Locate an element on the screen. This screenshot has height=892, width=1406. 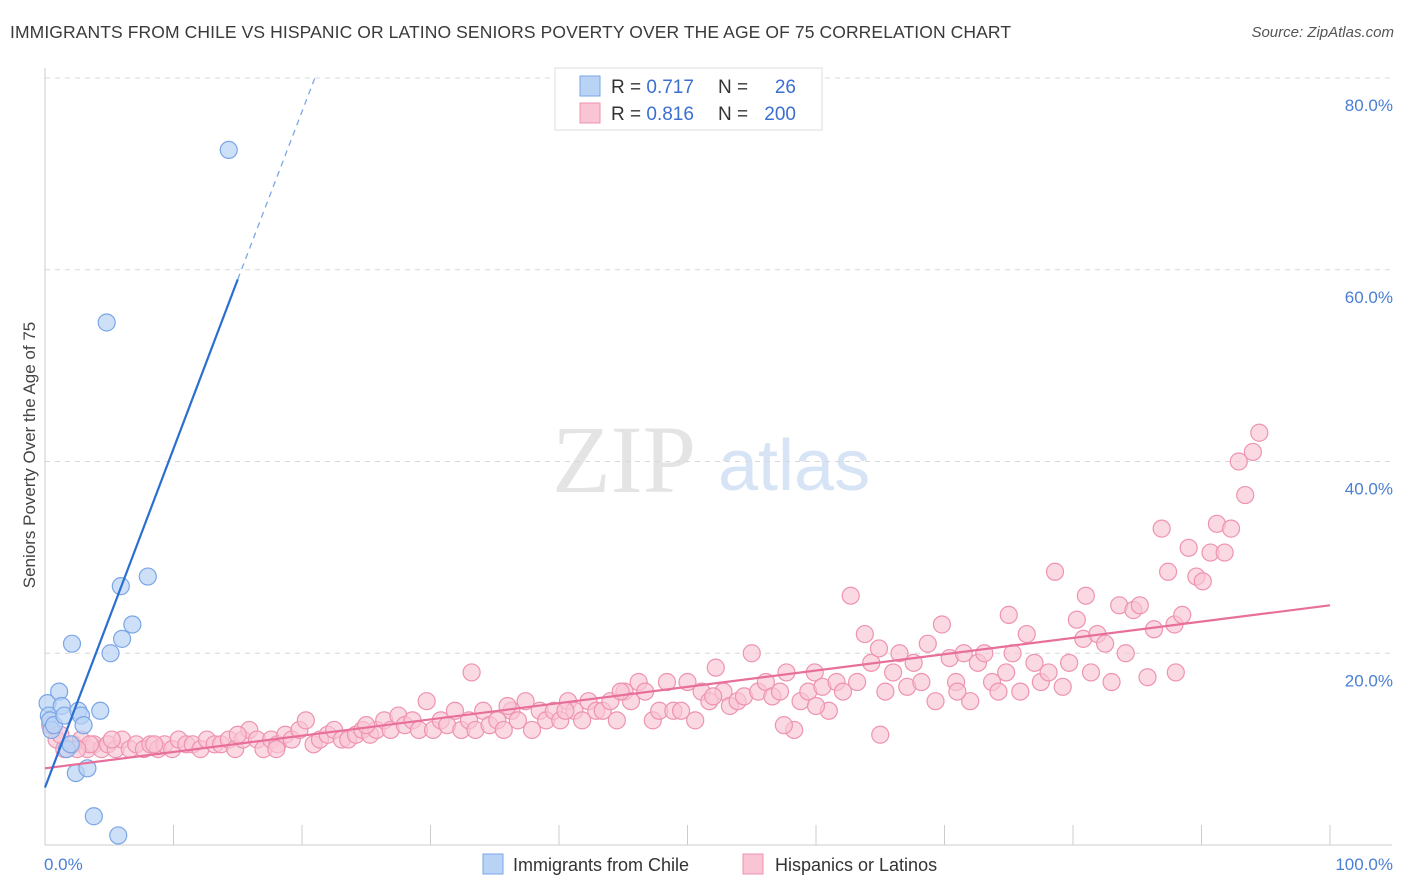
series-chile-points is located at coordinates (138, 492).